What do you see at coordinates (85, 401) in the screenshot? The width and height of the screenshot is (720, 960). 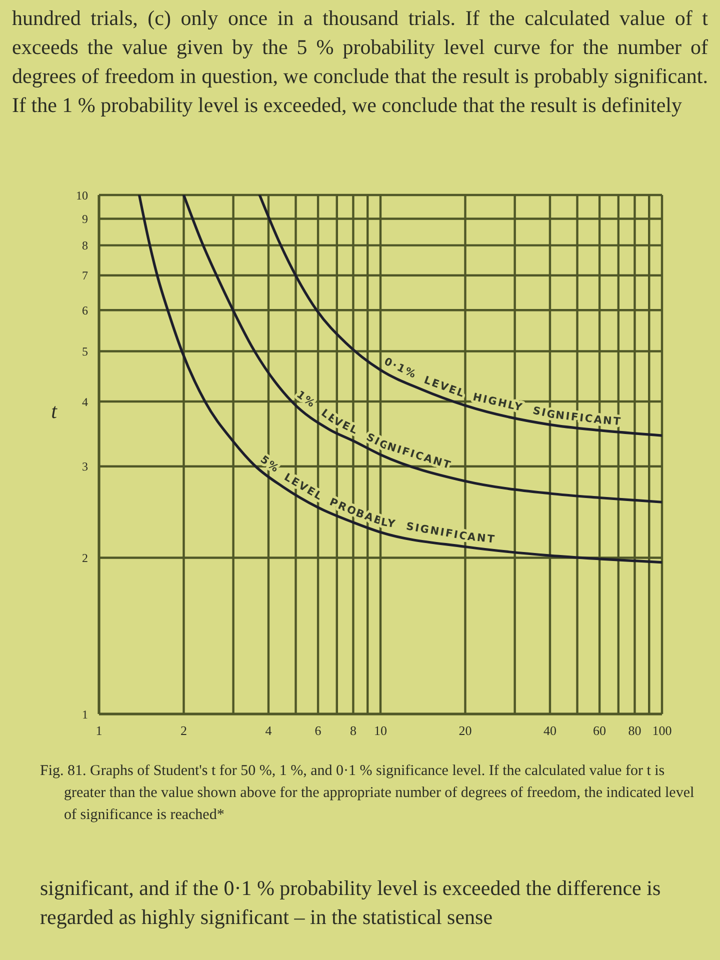 I see `y-tick-label: 4` at bounding box center [85, 401].